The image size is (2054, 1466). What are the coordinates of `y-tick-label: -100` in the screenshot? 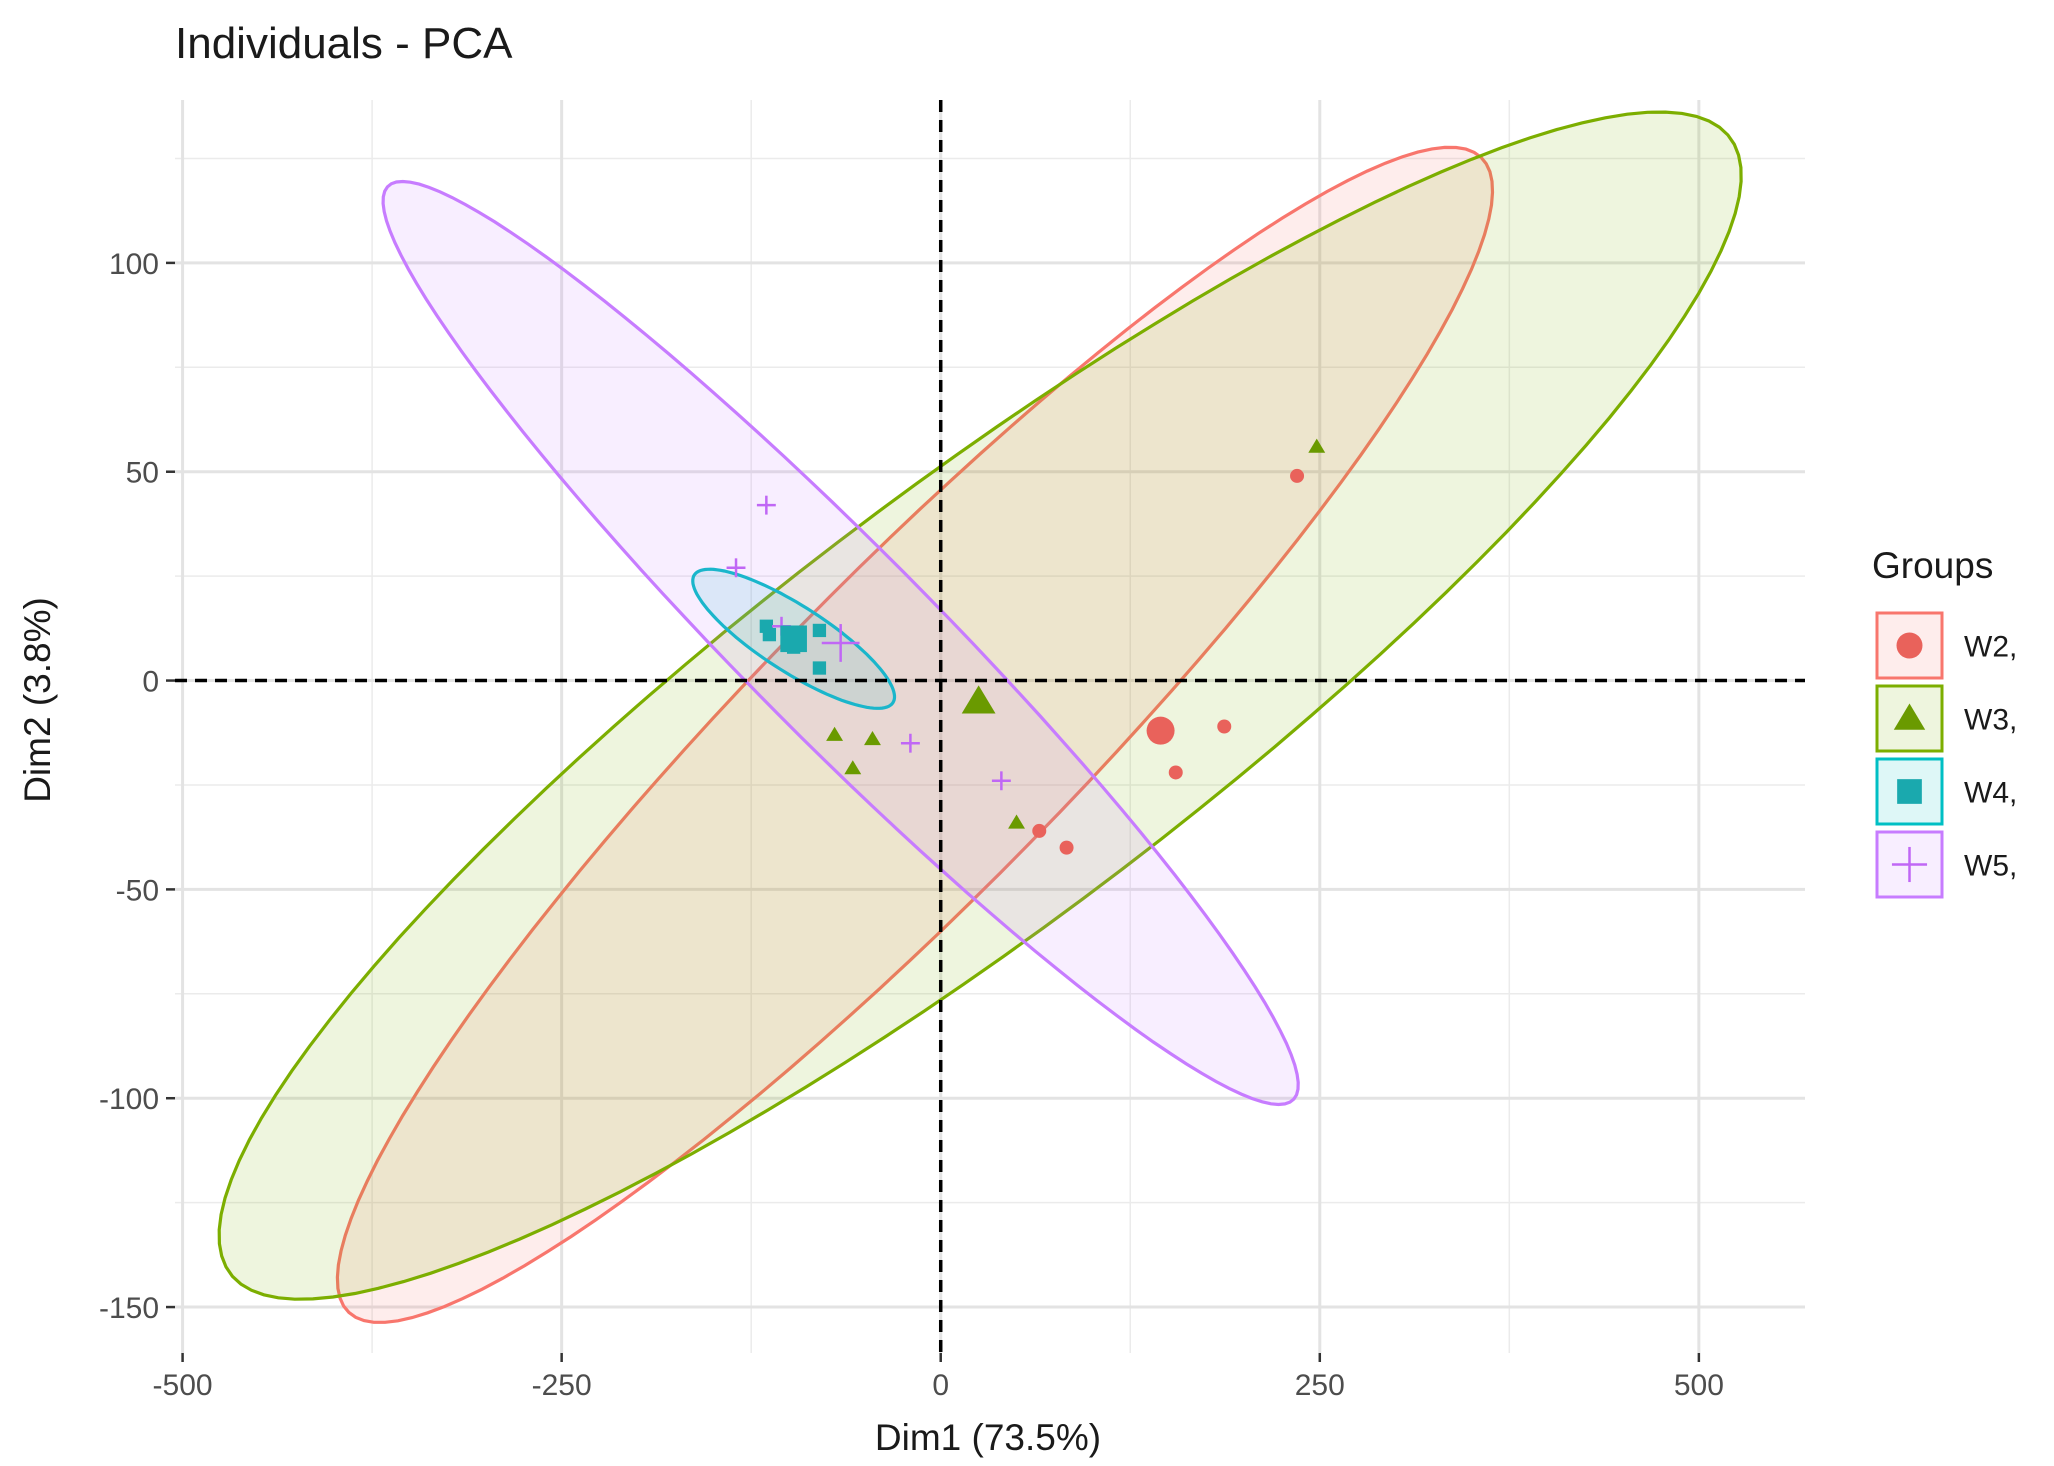 It's located at (129, 1099).